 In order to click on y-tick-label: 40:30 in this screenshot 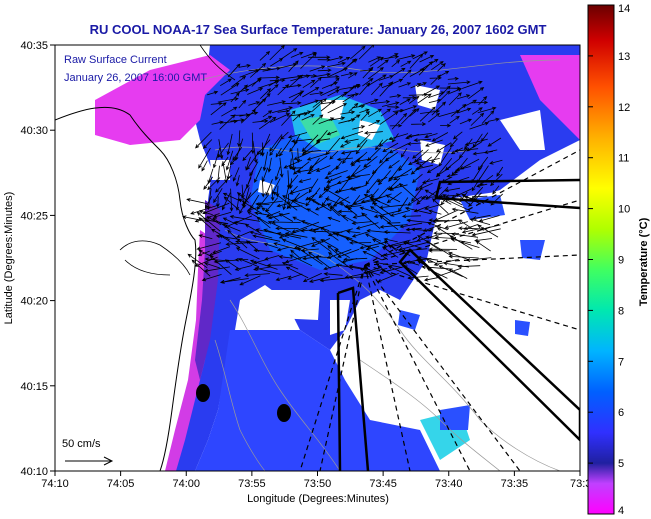, I will do `click(34, 131)`.